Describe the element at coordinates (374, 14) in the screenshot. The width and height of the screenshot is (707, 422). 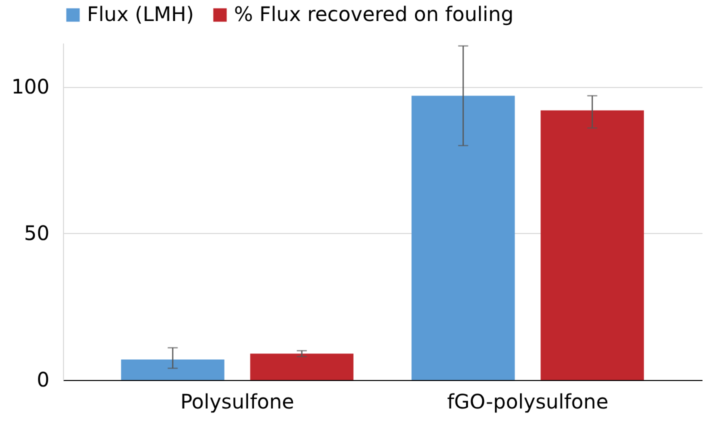
I see `legend-label: % Flux recovered on fouling` at that location.